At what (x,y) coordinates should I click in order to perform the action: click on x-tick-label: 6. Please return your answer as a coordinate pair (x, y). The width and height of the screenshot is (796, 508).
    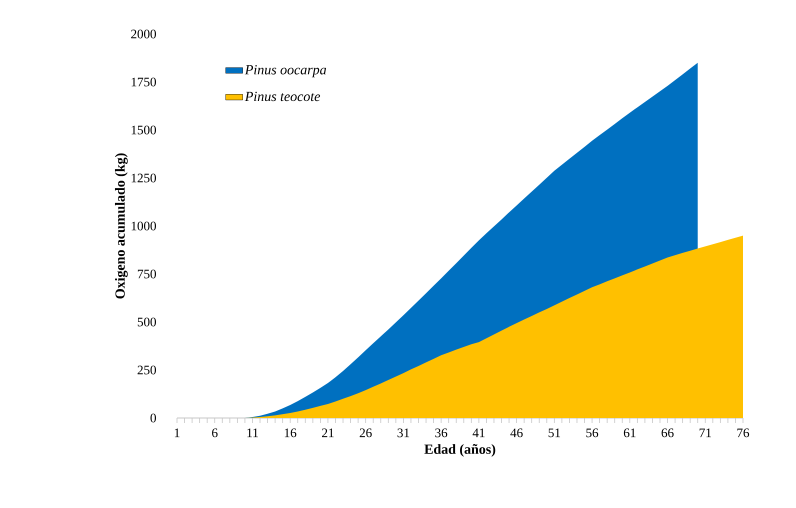
    Looking at the image, I should click on (215, 433).